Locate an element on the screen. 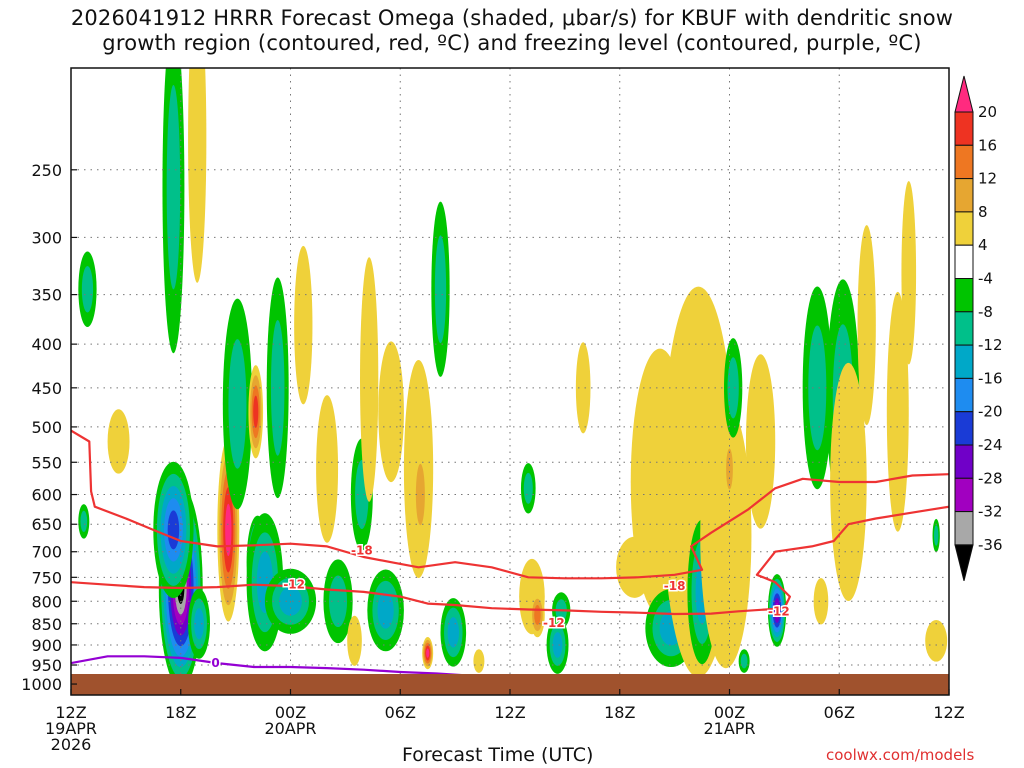  colorbar-top-arrow is located at coordinates (964, 94).